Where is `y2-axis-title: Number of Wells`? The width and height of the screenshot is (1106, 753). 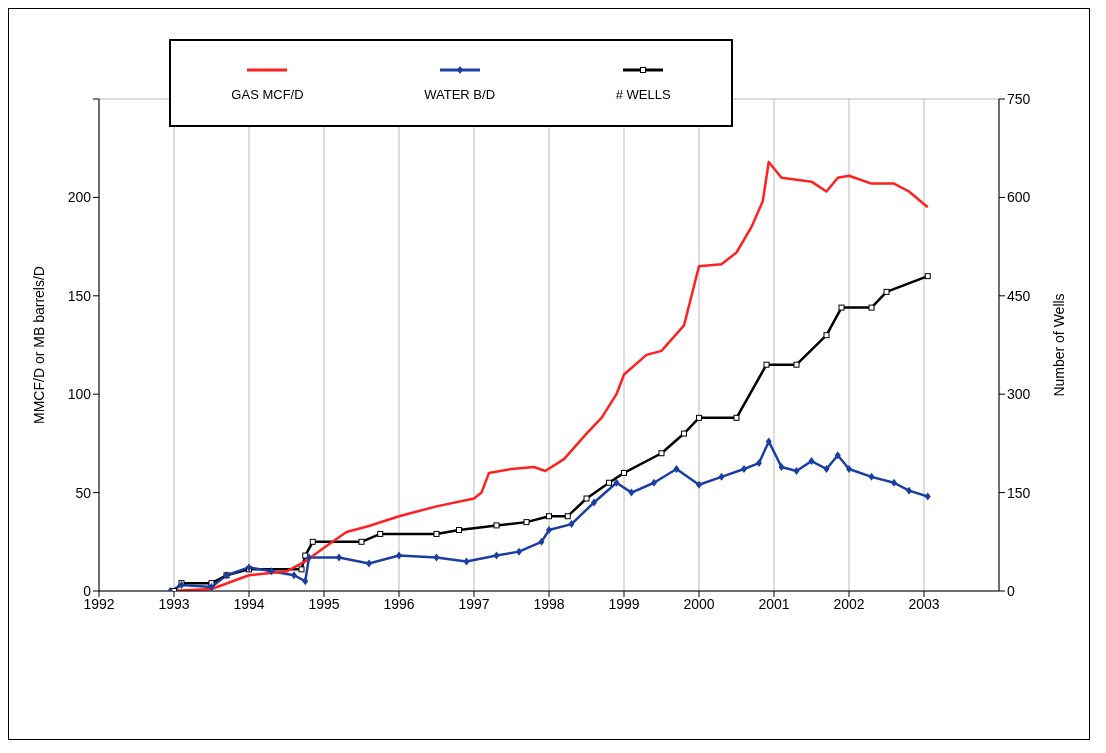
y2-axis-title: Number of Wells is located at coordinates (1058, 345).